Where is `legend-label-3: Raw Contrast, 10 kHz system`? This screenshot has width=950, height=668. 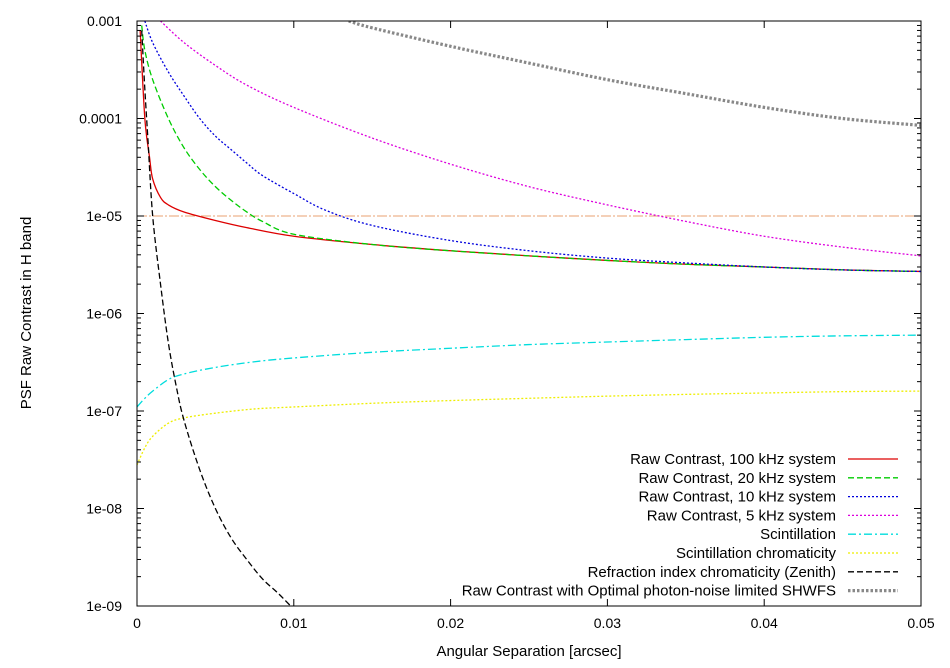 legend-label-3: Raw Contrast, 10 kHz system is located at coordinates (737, 497).